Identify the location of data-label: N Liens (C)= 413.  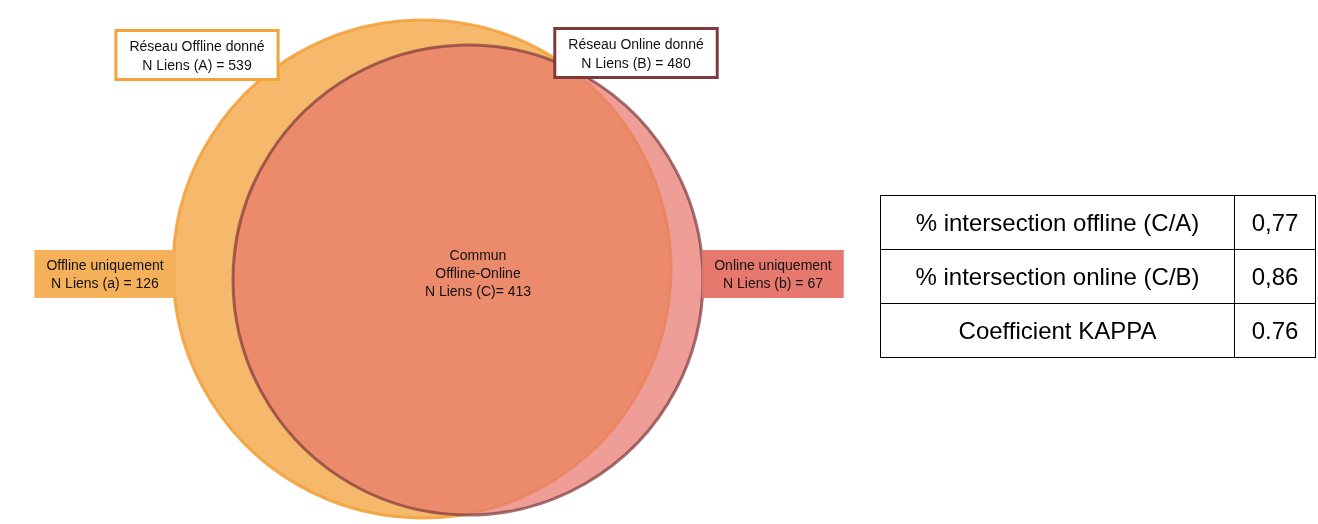
(478, 291).